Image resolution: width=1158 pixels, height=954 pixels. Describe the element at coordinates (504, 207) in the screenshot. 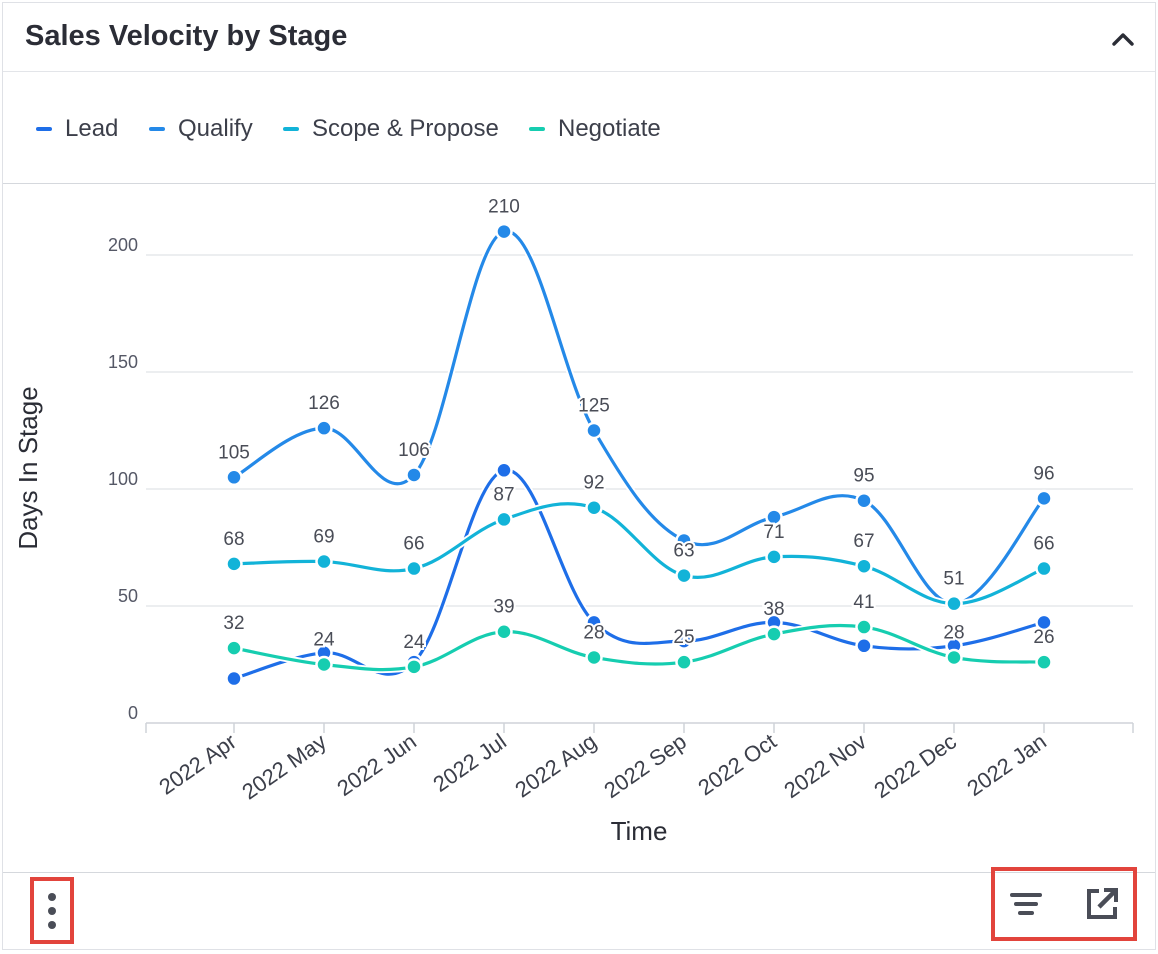

I see `data-label-qualify: 210` at that location.